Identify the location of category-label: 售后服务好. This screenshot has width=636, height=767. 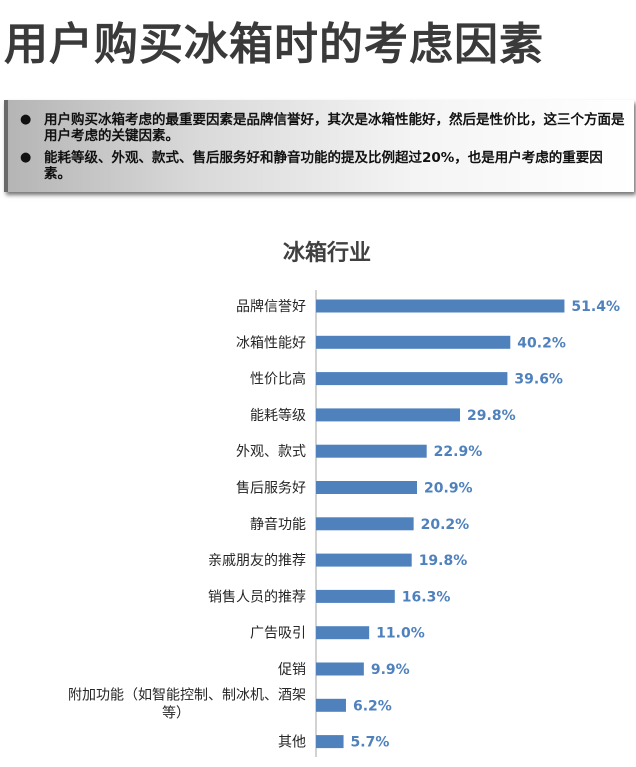
(271, 489).